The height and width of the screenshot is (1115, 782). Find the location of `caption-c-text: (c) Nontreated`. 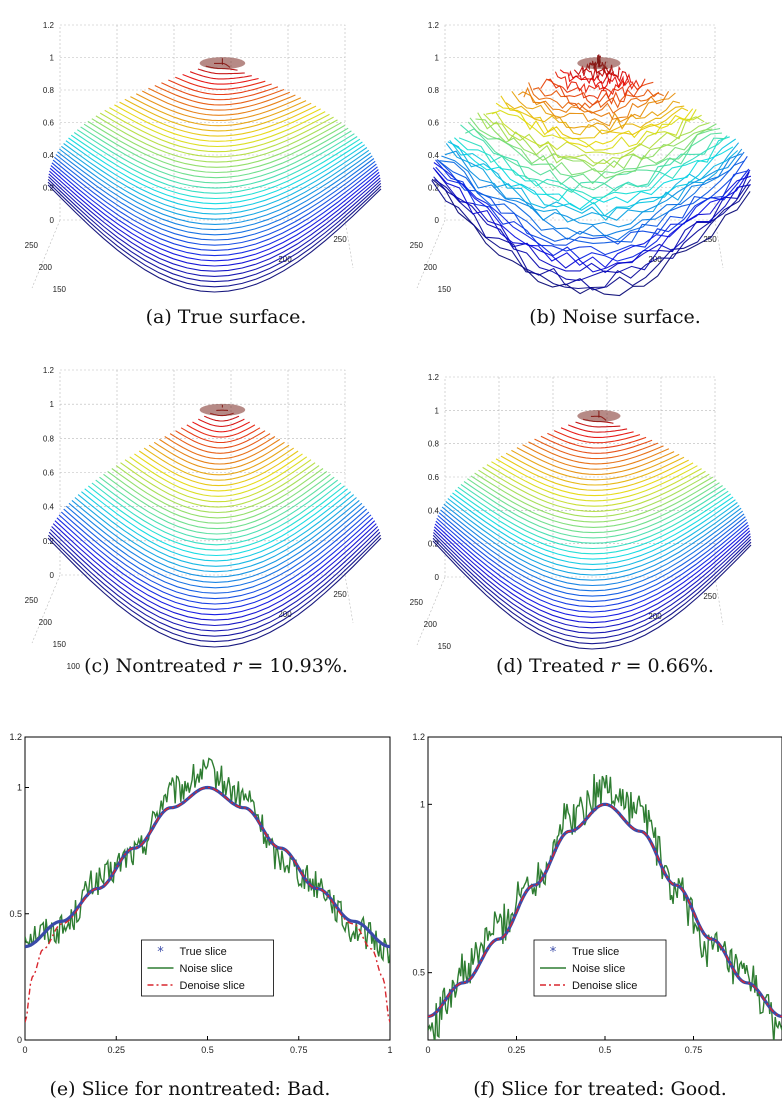

caption-c-text: (c) Nontreated is located at coordinates (158, 666).